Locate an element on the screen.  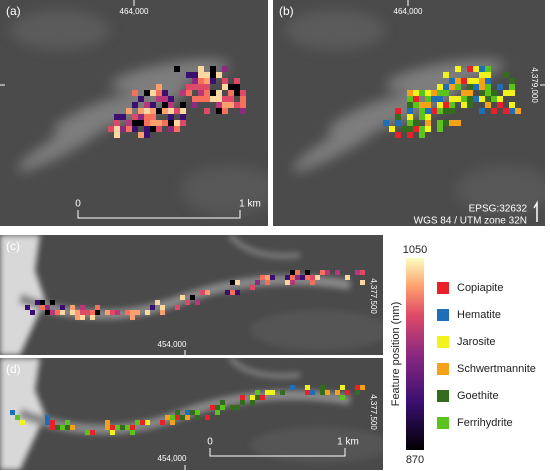
legend-swatch is located at coordinates (443, 423).